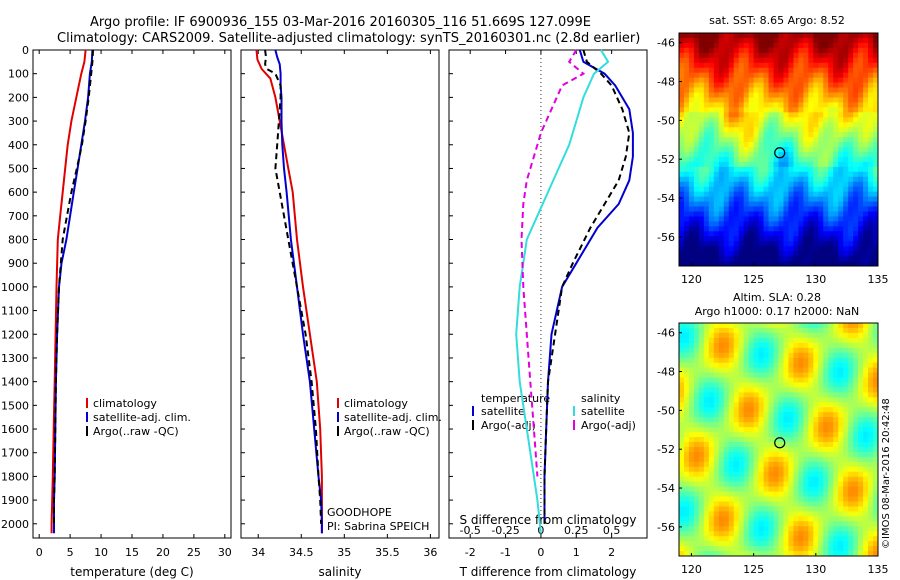  I want to click on y-tick-label: 1800, so click(15, 476).